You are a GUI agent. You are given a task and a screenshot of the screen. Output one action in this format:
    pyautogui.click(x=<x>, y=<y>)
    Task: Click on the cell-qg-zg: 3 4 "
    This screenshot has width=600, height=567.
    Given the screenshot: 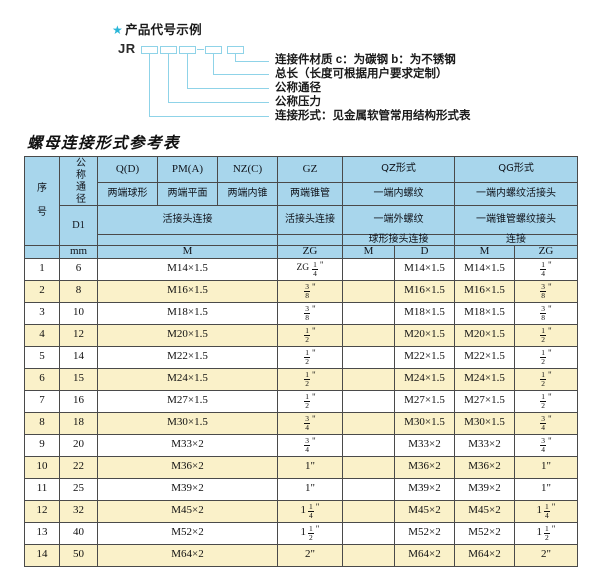 What is the action you would take?
    pyautogui.click(x=546, y=423)
    